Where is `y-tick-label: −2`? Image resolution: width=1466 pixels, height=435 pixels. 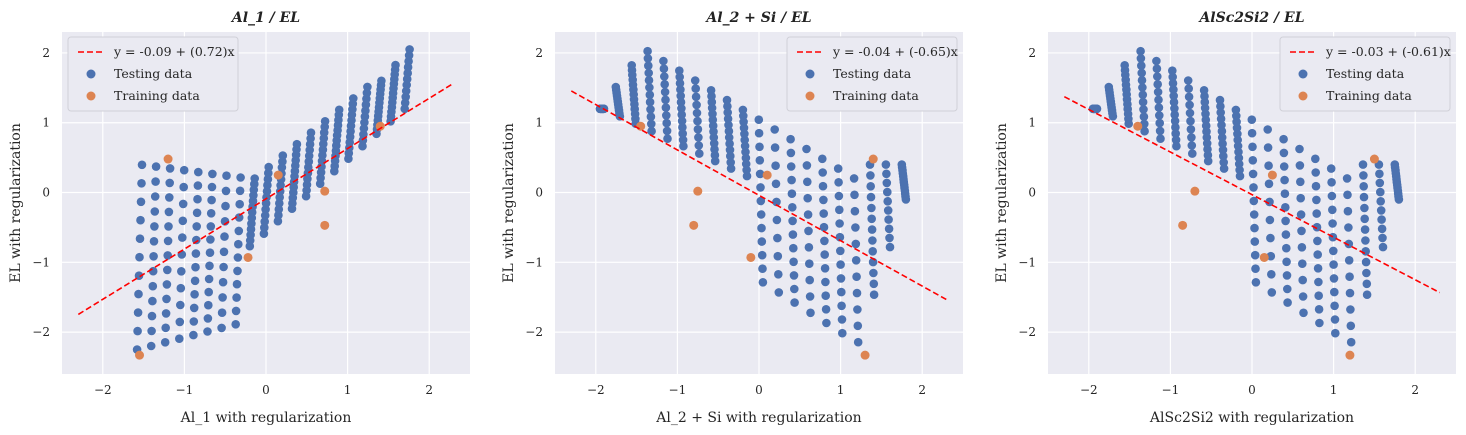
y-tick-label: −2 is located at coordinates (534, 332).